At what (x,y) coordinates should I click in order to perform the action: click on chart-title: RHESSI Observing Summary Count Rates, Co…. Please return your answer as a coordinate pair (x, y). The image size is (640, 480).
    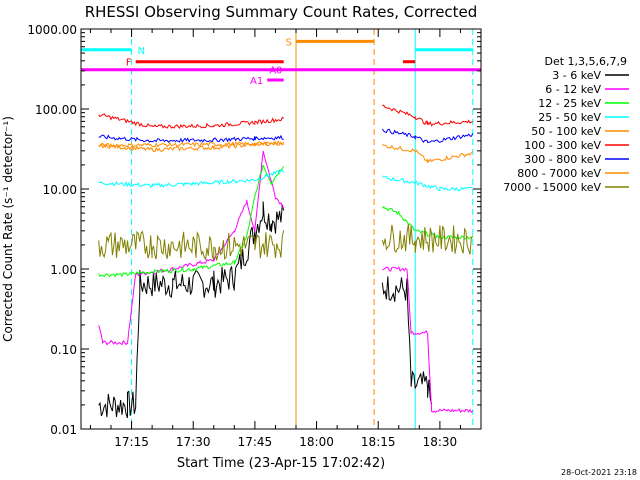
    Looking at the image, I should click on (281, 12).